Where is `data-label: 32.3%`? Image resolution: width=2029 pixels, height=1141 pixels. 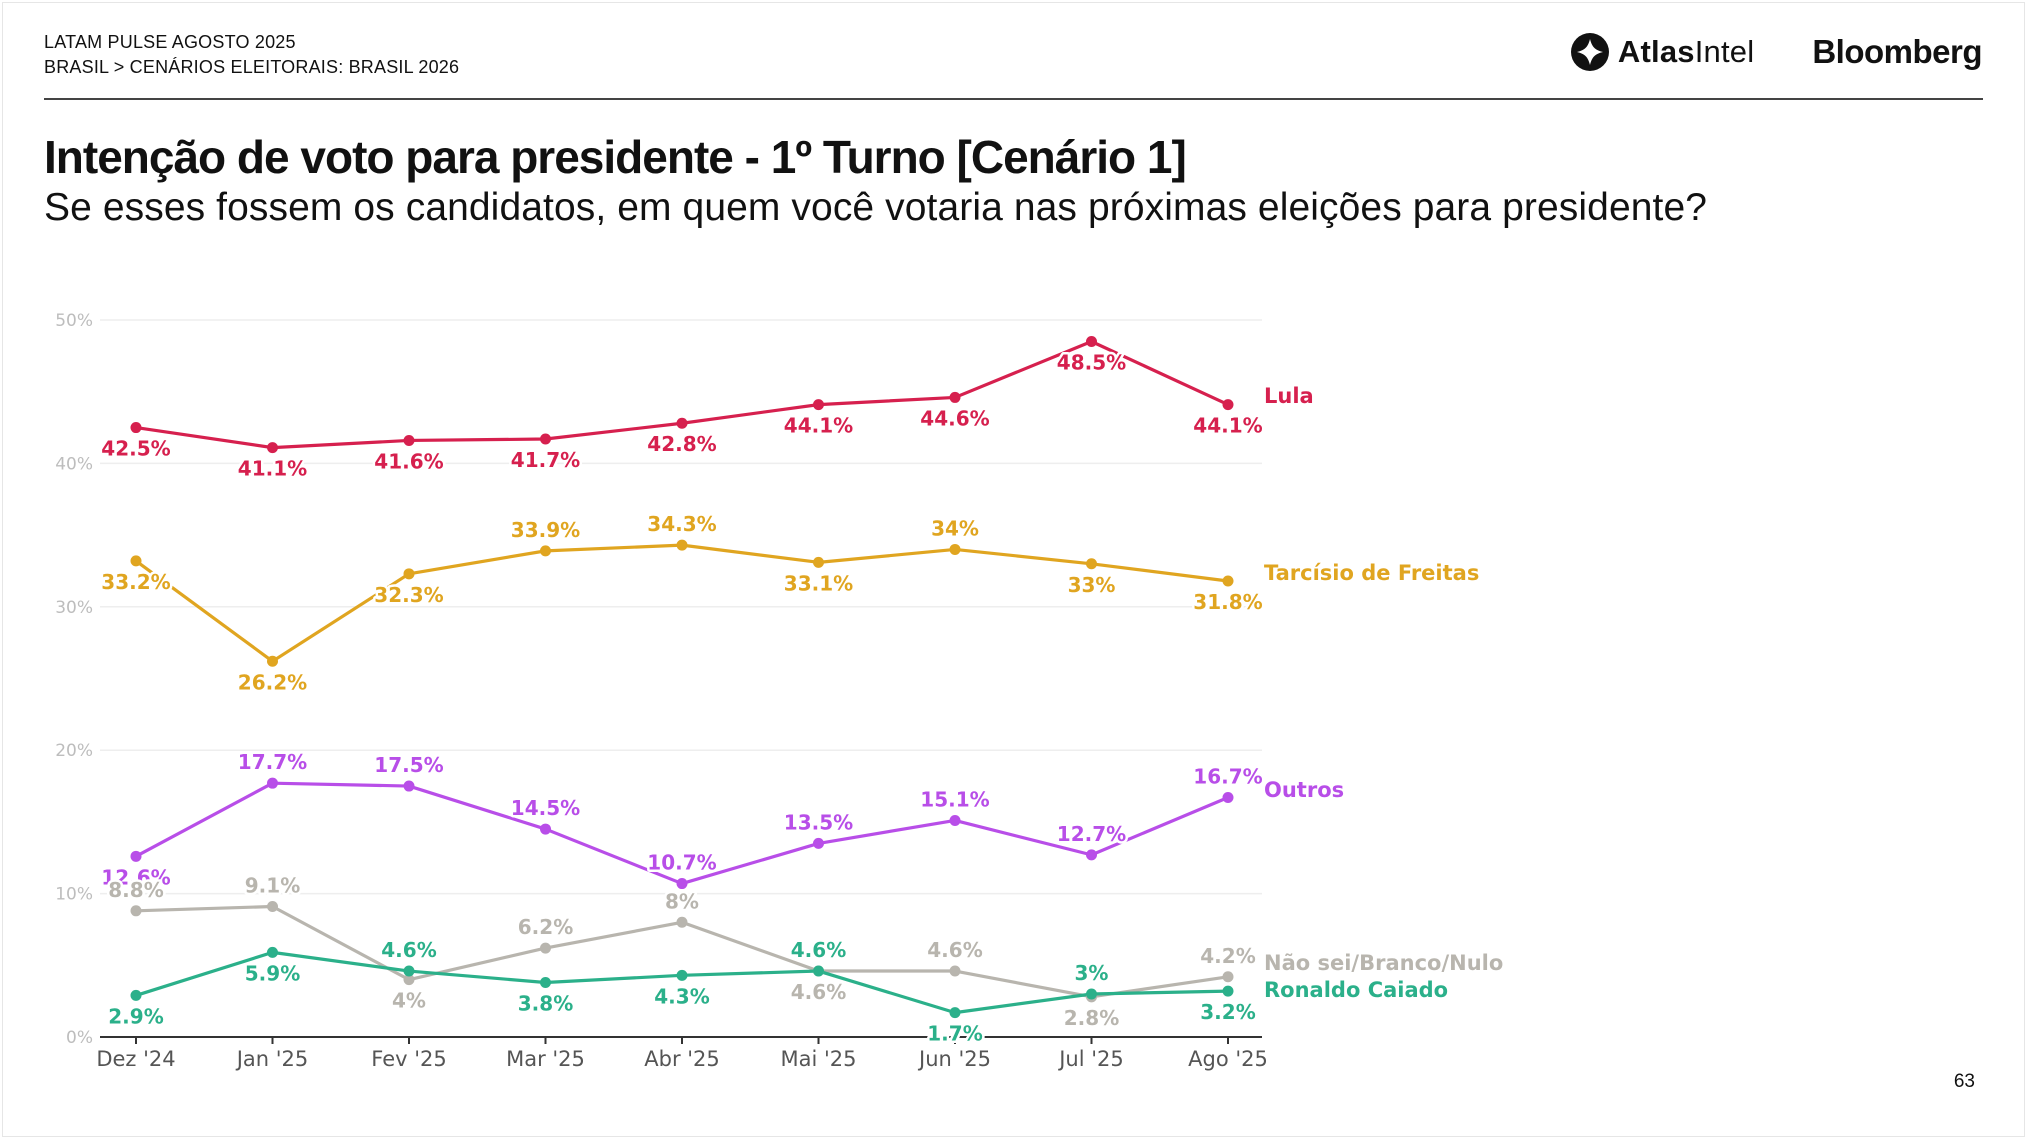 data-label: 32.3% is located at coordinates (408, 595).